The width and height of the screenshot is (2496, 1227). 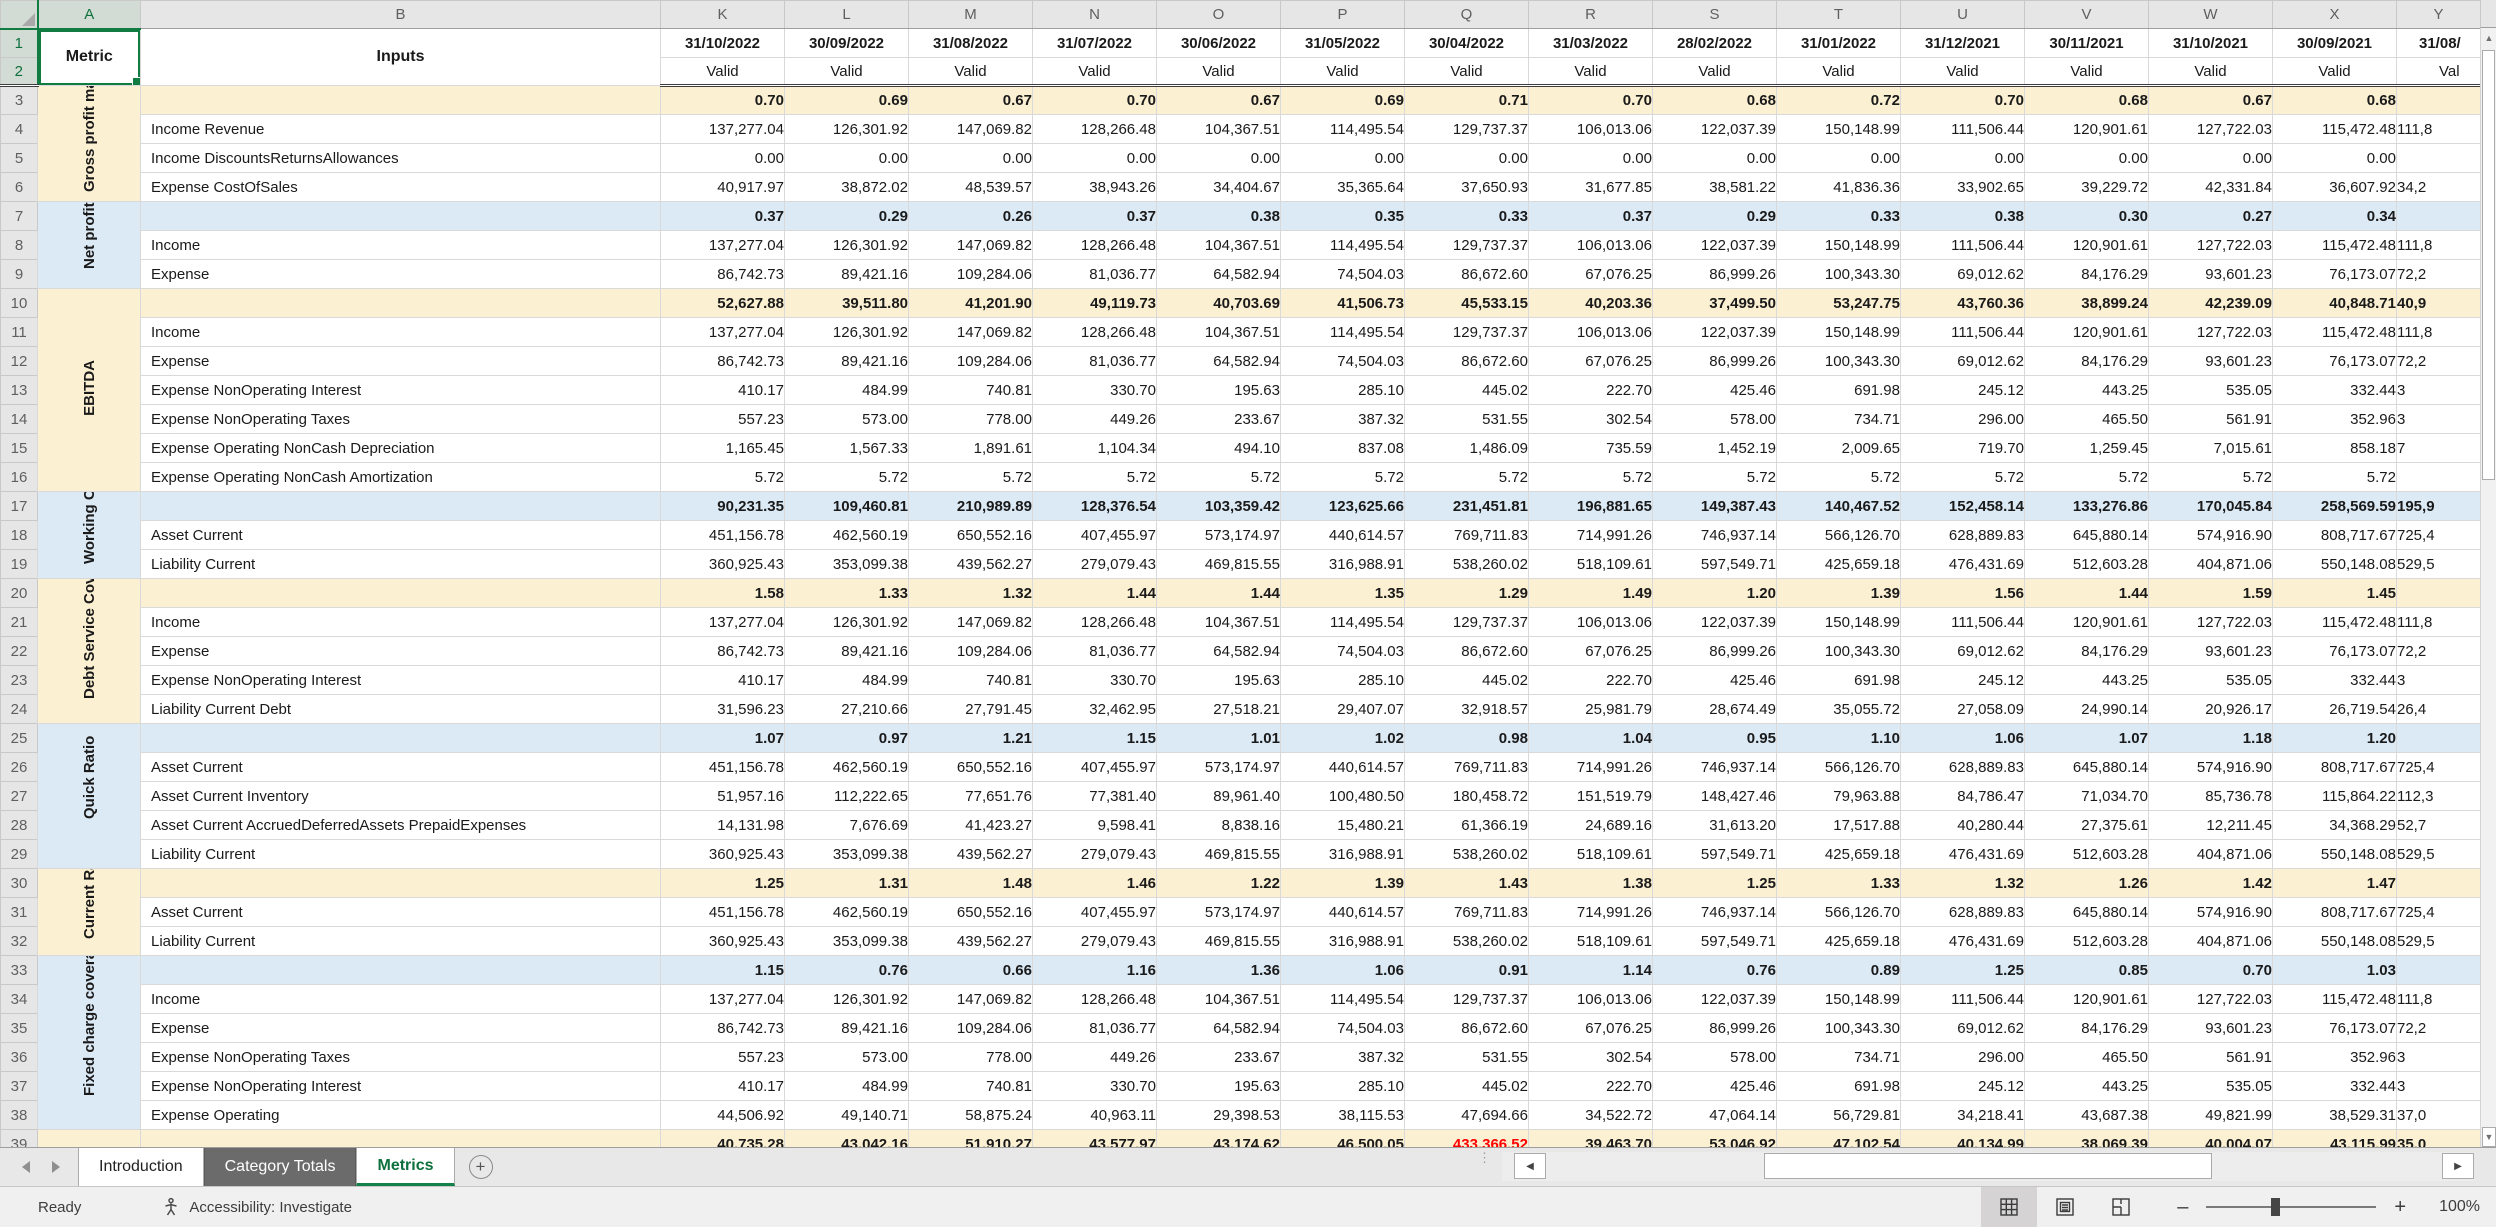 What do you see at coordinates (2438, 622) in the screenshot?
I see `cell-Y21: 111,8` at bounding box center [2438, 622].